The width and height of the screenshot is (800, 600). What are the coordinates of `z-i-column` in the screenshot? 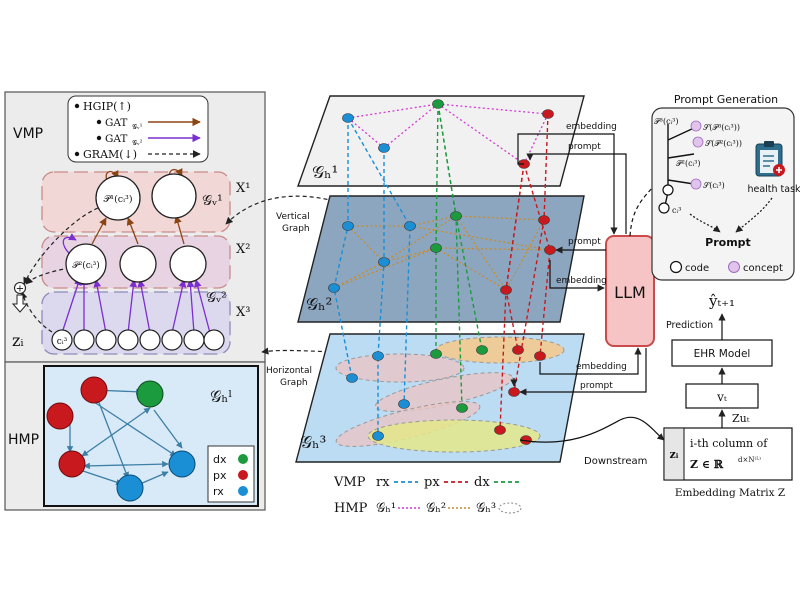 It's located at (674, 454).